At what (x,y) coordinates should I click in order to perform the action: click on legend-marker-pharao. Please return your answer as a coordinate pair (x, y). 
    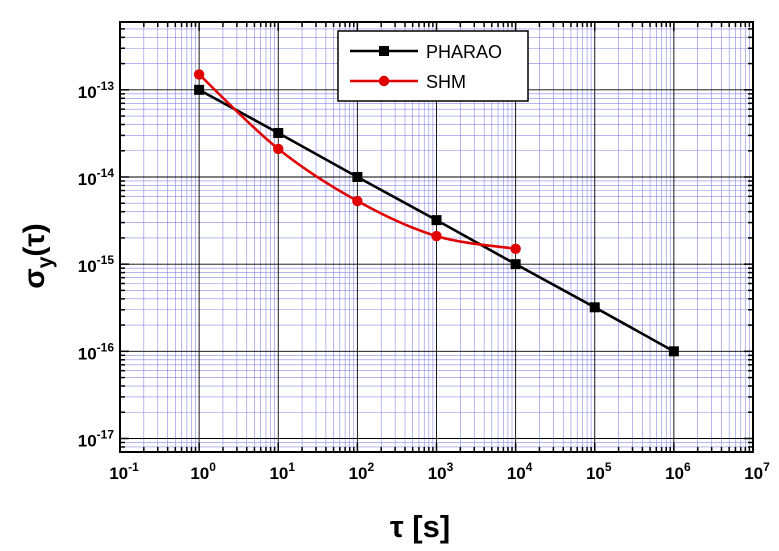
    Looking at the image, I should click on (384, 51).